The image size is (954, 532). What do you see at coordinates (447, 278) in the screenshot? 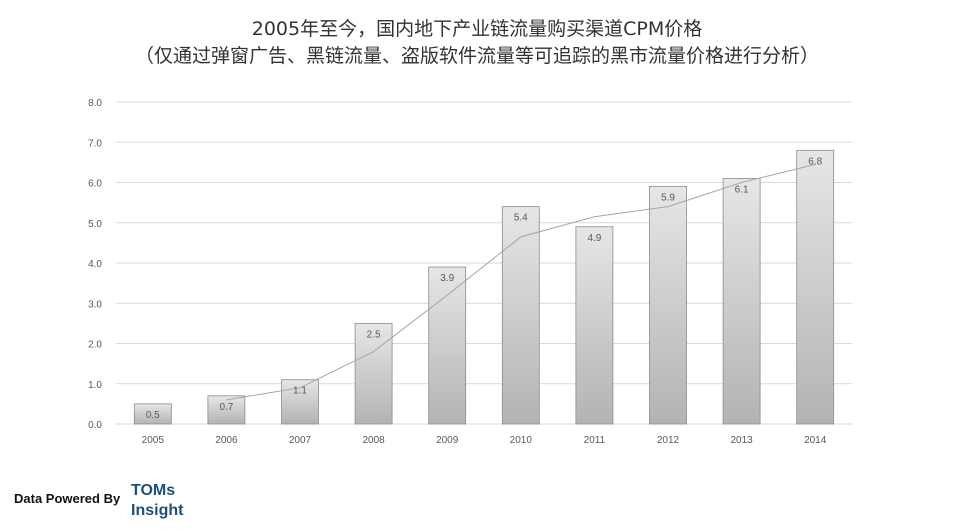
I see `data-label: 3.9` at bounding box center [447, 278].